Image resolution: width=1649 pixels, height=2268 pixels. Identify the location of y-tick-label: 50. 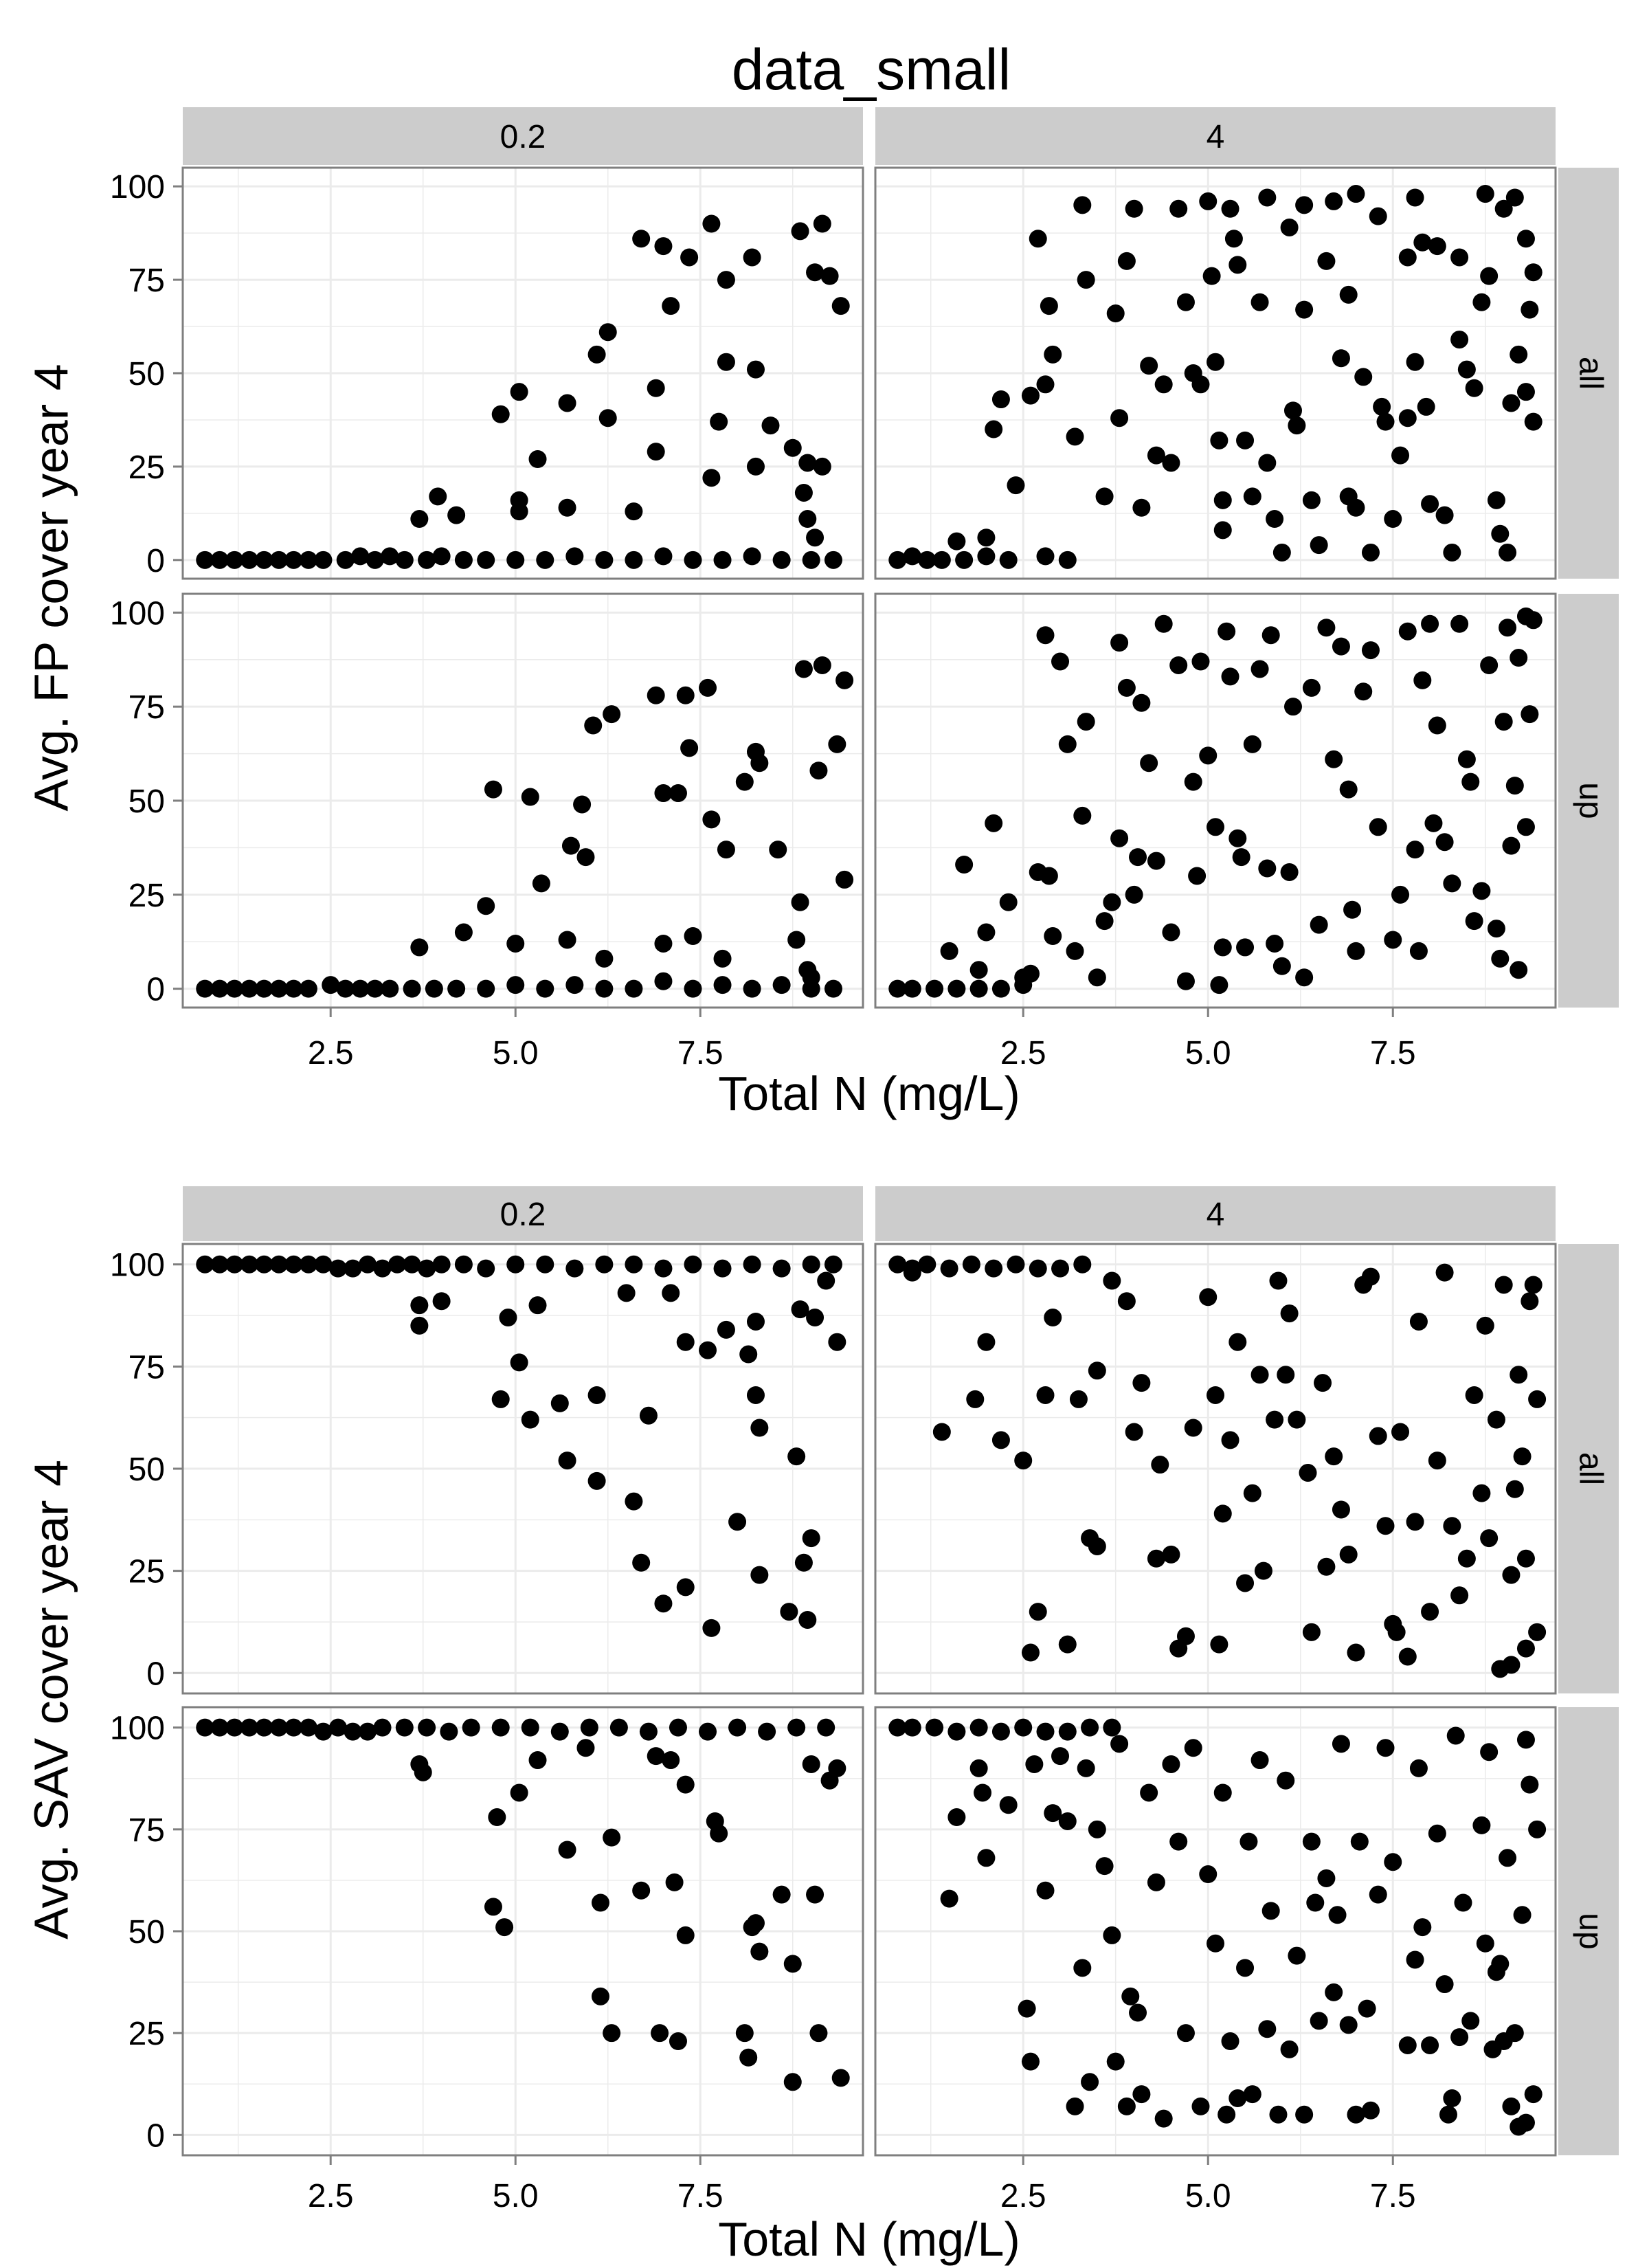
(146, 1470).